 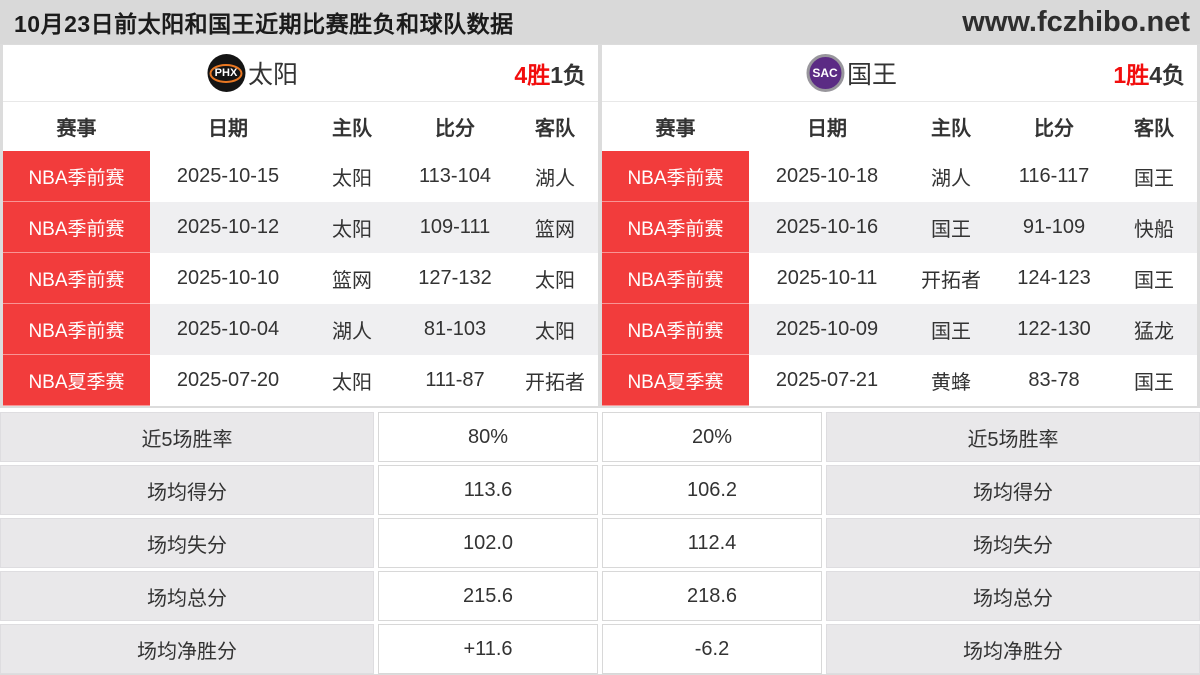 What do you see at coordinates (455, 227) in the screenshot?
I see `match-score: 109-111` at bounding box center [455, 227].